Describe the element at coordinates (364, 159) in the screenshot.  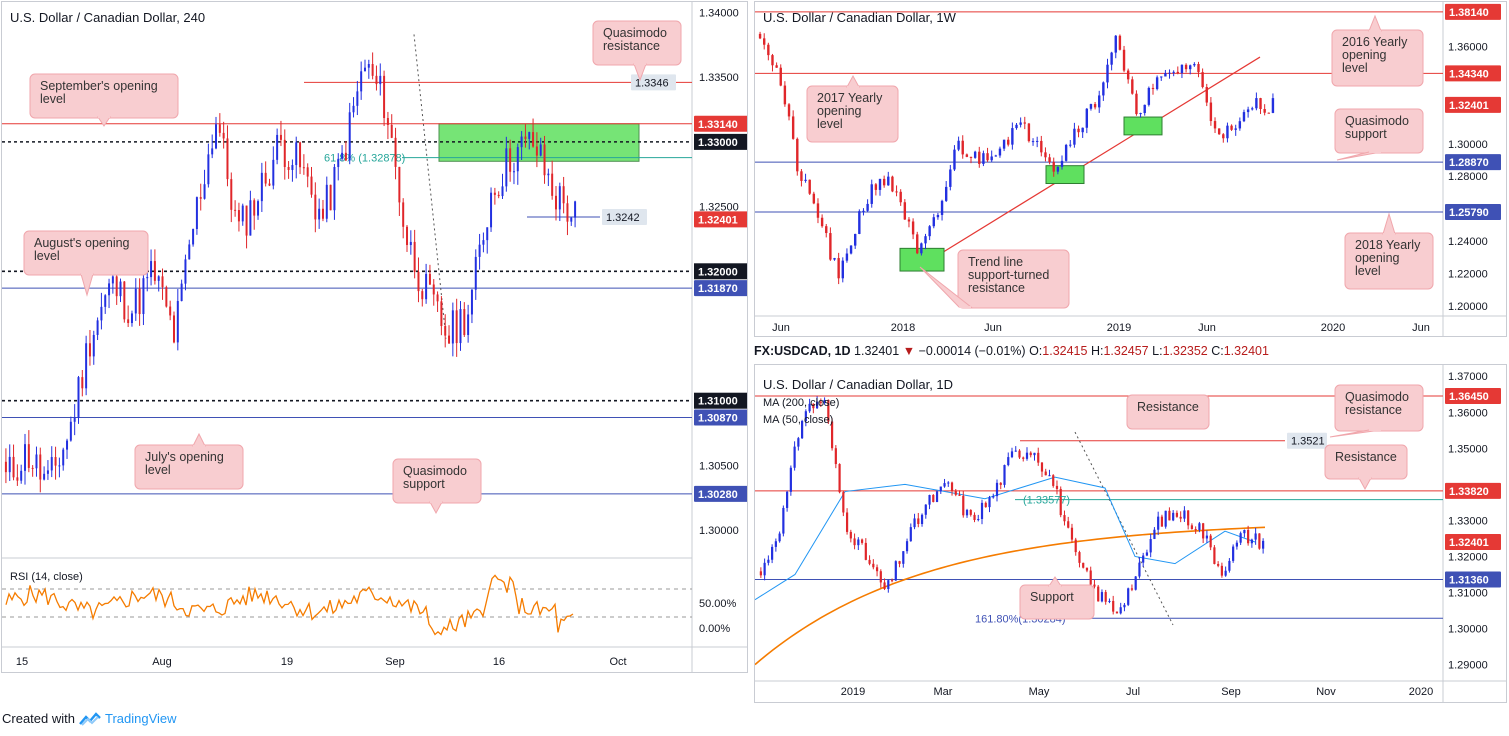
I see `fib-label: 61.8% (1.32878)` at that location.